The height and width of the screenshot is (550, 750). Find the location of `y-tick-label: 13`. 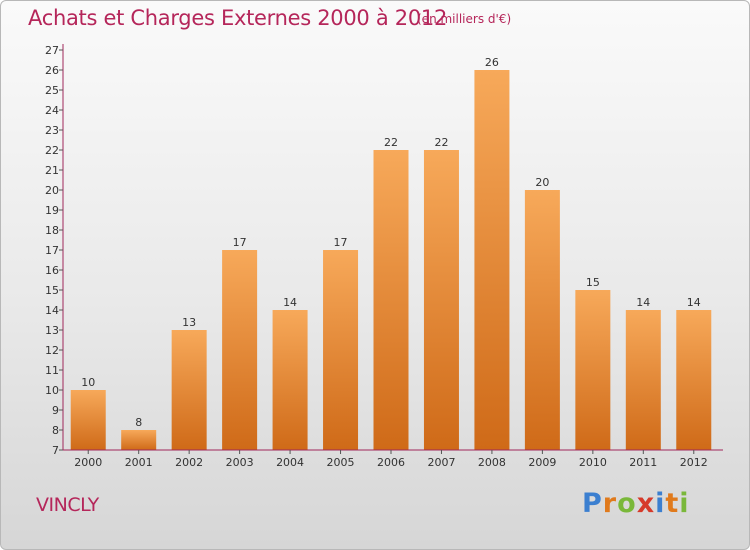

y-tick-label: 13 is located at coordinates (52, 330).